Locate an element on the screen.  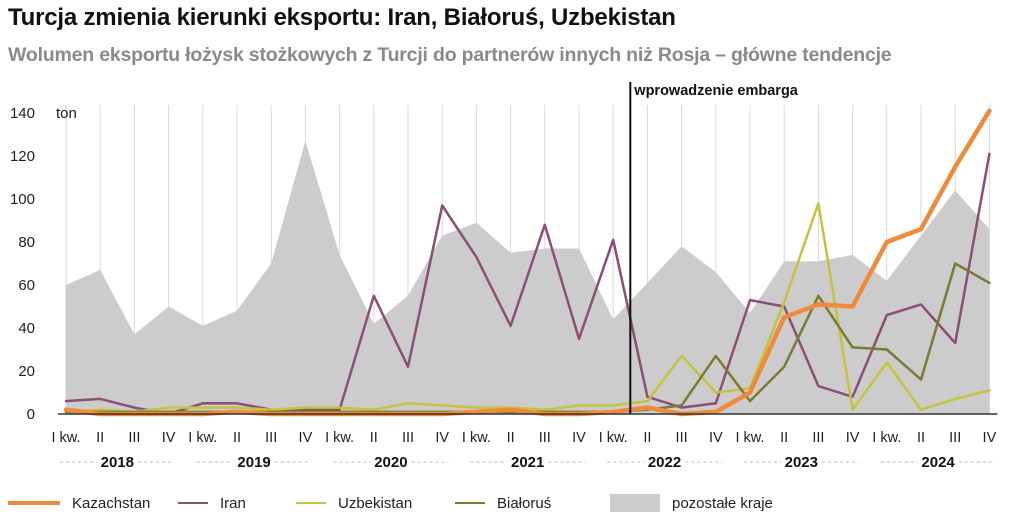
legend-item-kazachstan: Kazachstan is located at coordinates (79, 503).